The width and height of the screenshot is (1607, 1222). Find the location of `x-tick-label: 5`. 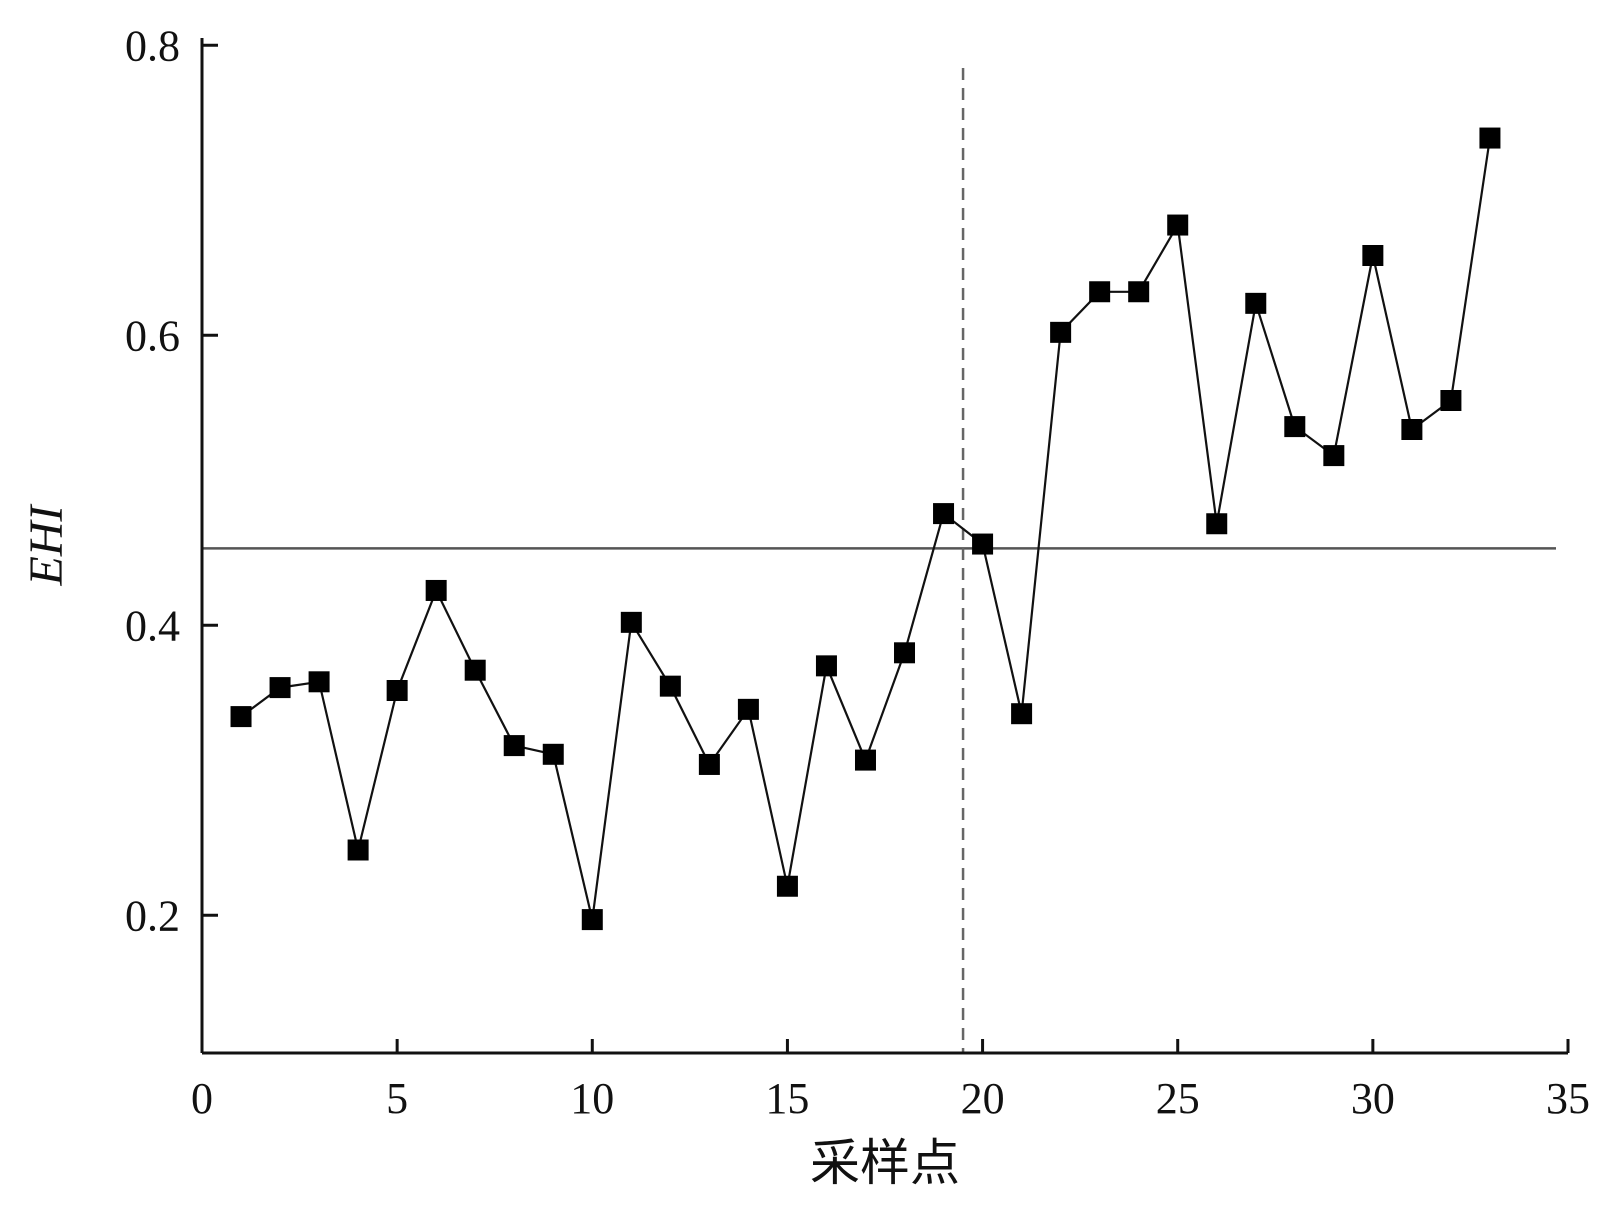

x-tick-label: 5 is located at coordinates (397, 1098).